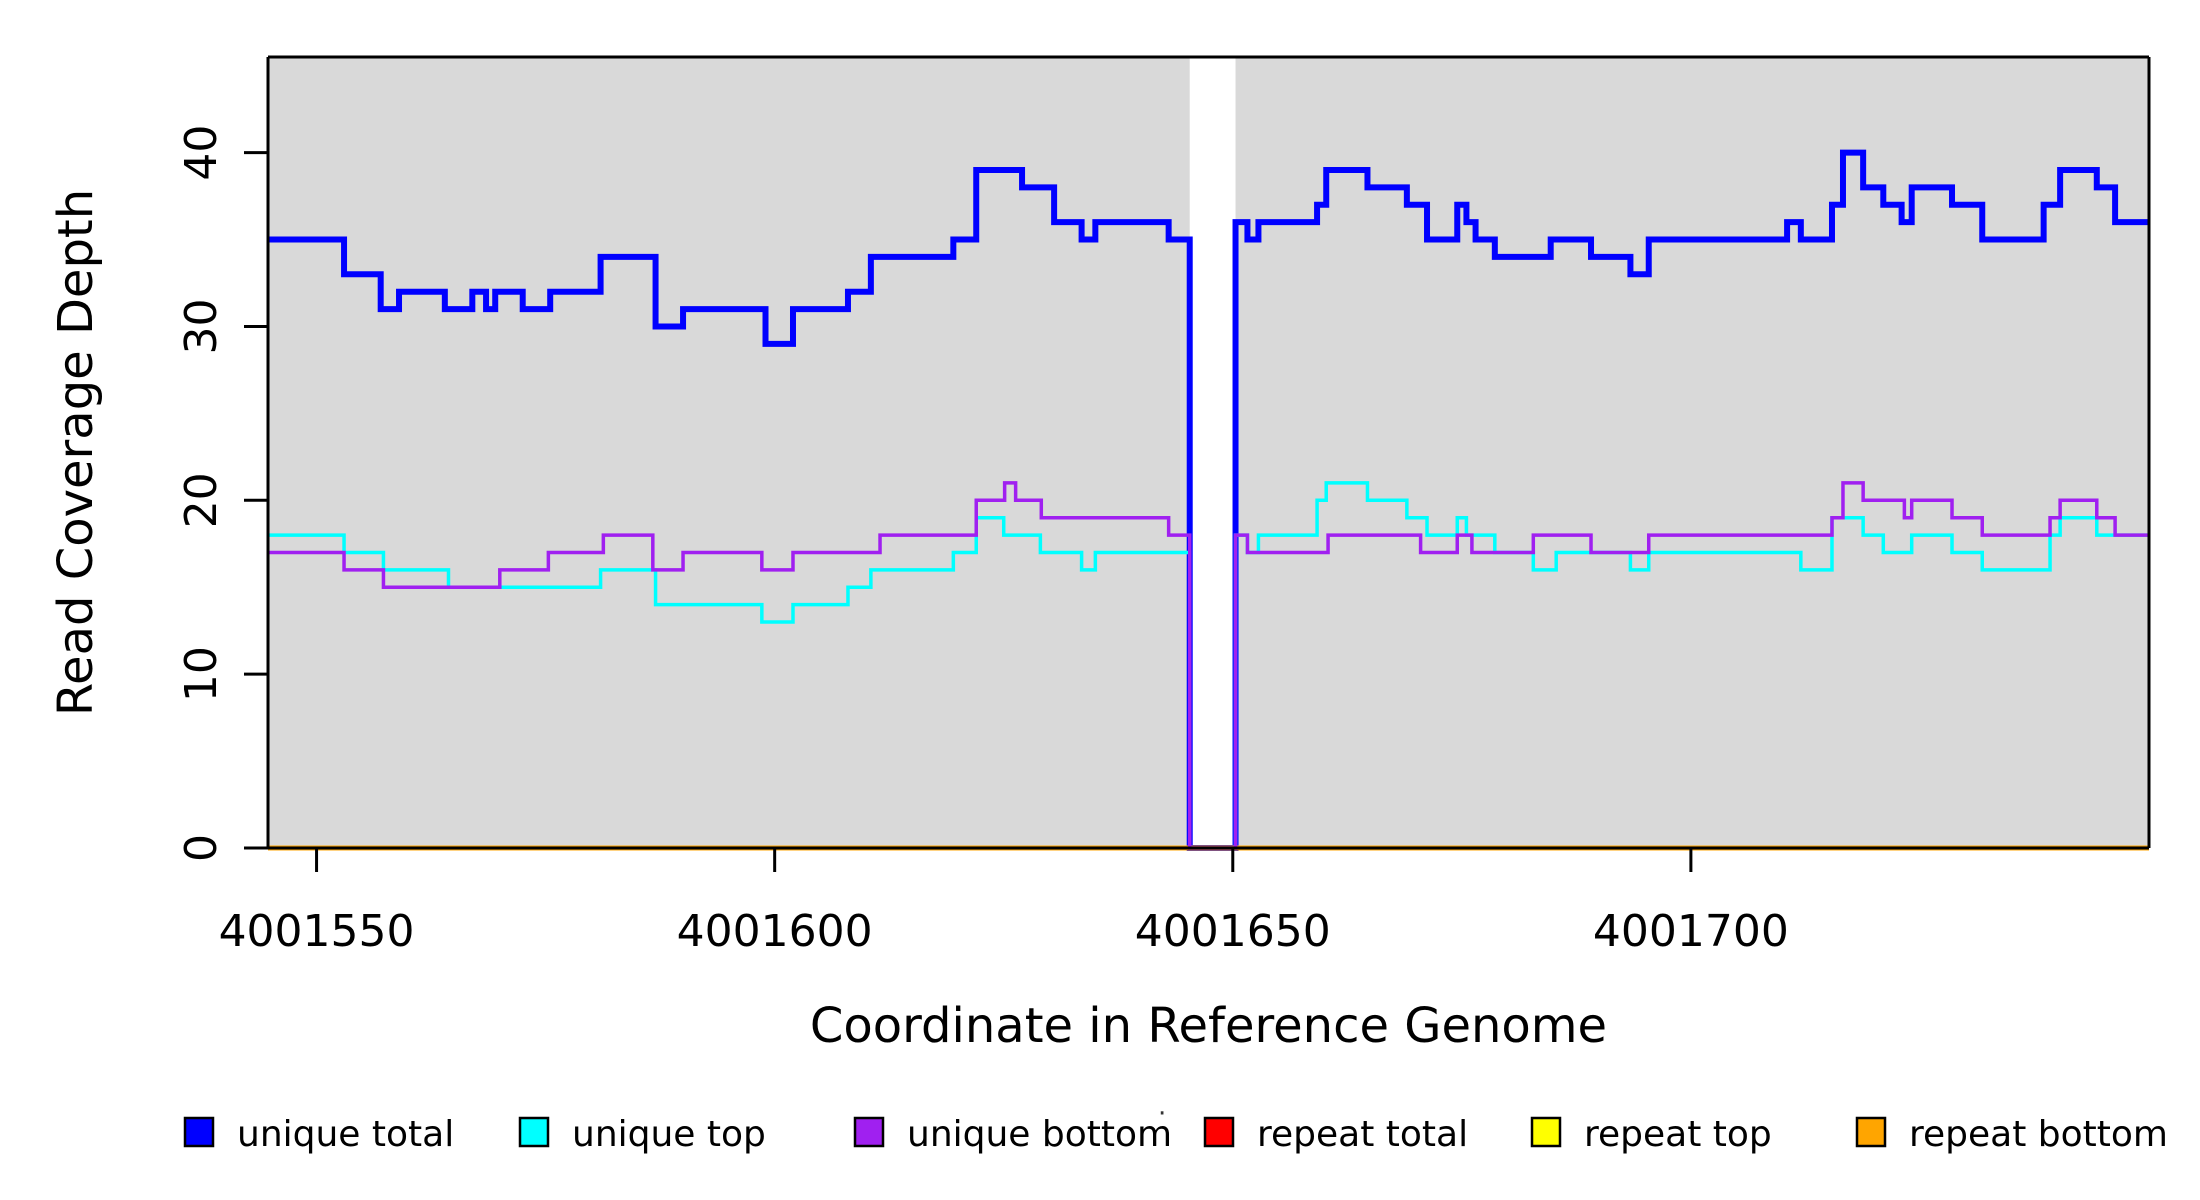  What do you see at coordinates (1208, 1026) in the screenshot?
I see `x-axis-title: Coordinate in Reference Genome` at bounding box center [1208, 1026].